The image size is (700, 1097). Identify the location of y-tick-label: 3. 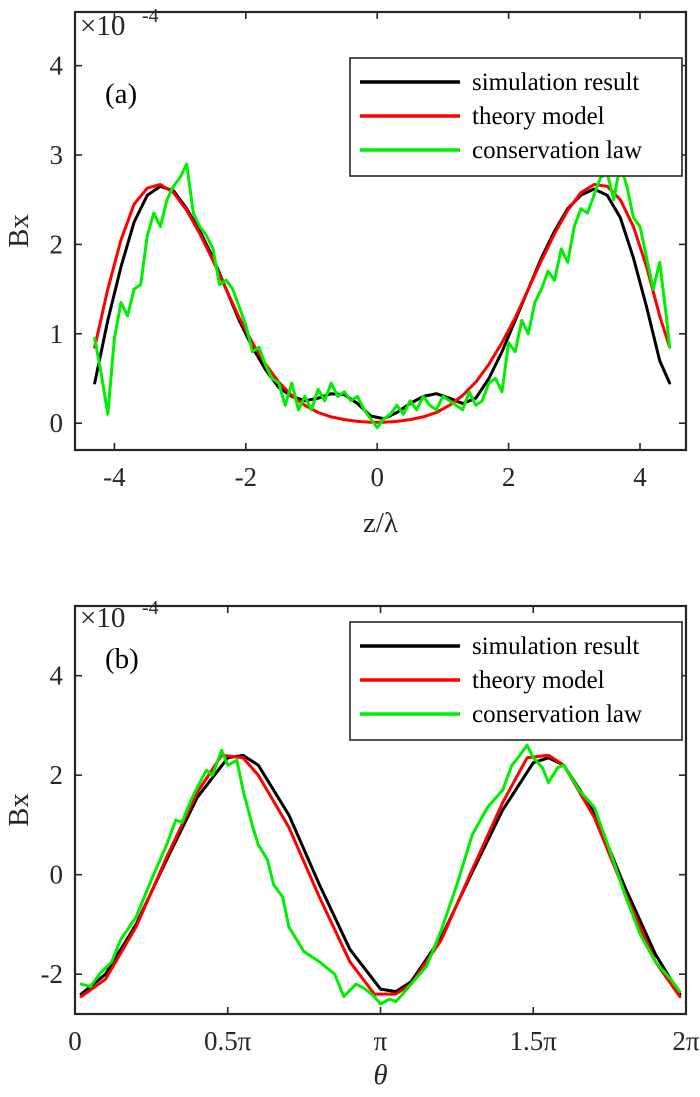
(57, 155).